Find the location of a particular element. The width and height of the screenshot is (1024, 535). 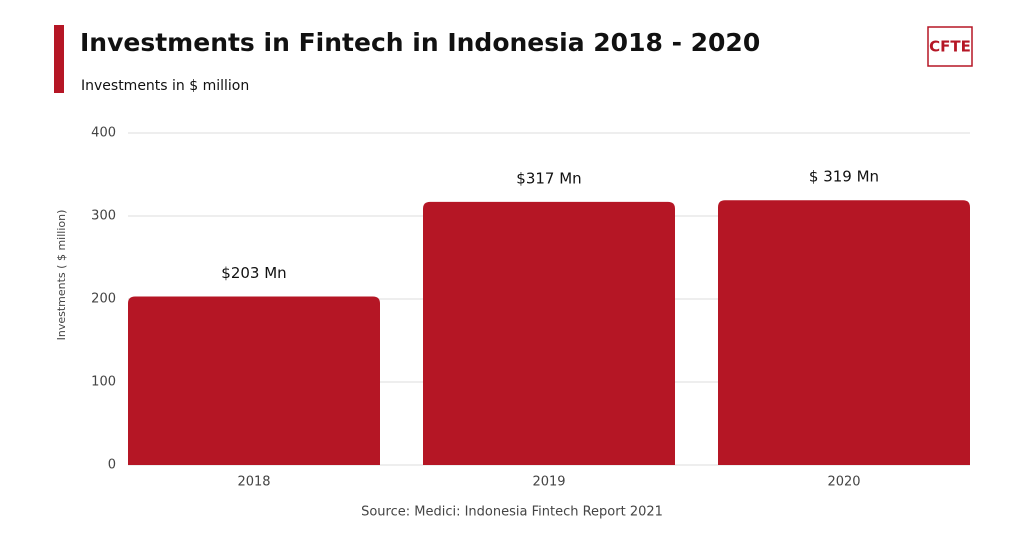

y-tick-label: 300 is located at coordinates (103, 216).